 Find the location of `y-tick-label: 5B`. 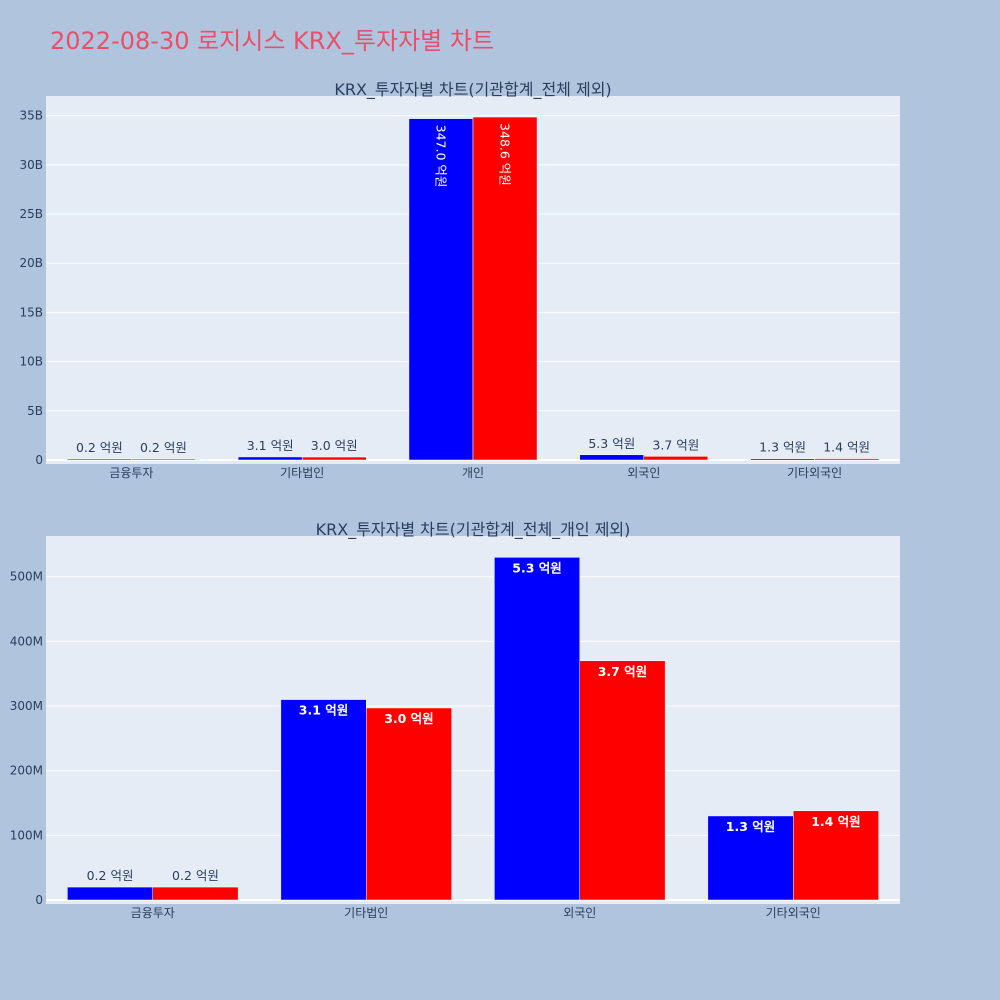

y-tick-label: 5B is located at coordinates (35, 411).